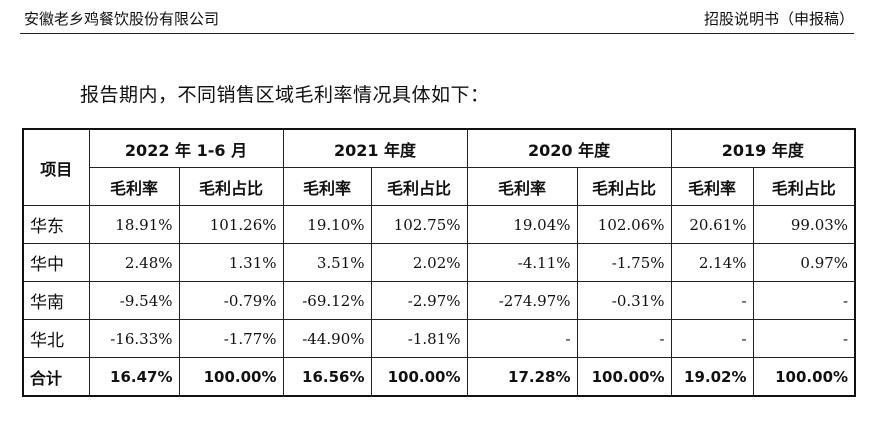  I want to click on period-header: 2021 年度, so click(375, 148).